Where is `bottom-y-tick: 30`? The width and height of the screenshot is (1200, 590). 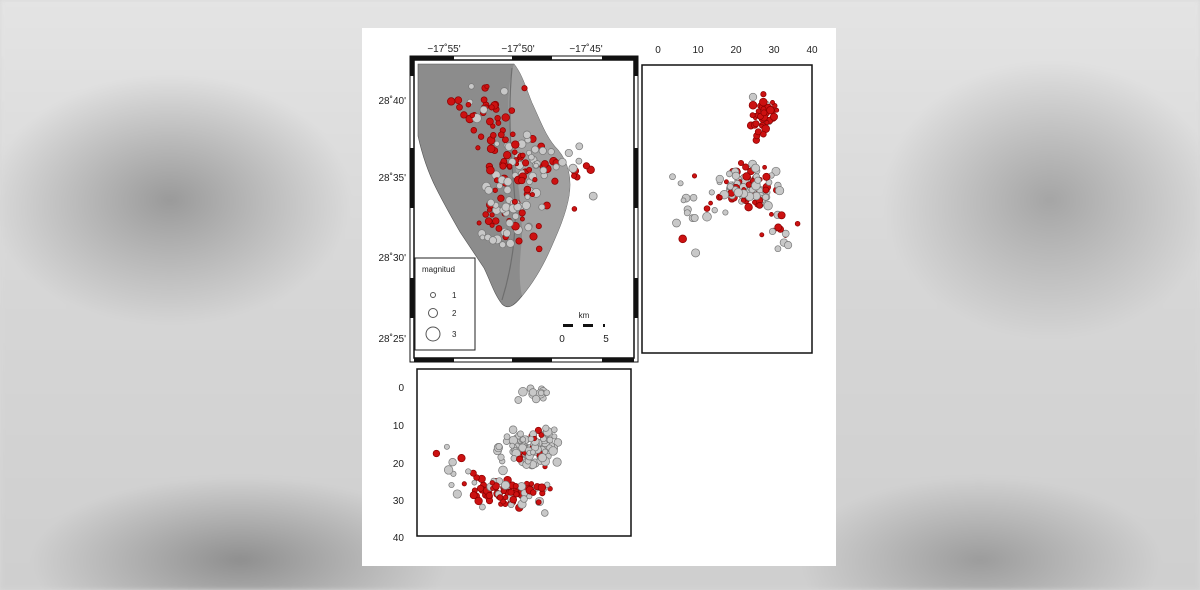 bottom-y-tick: 30 is located at coordinates (399, 501).